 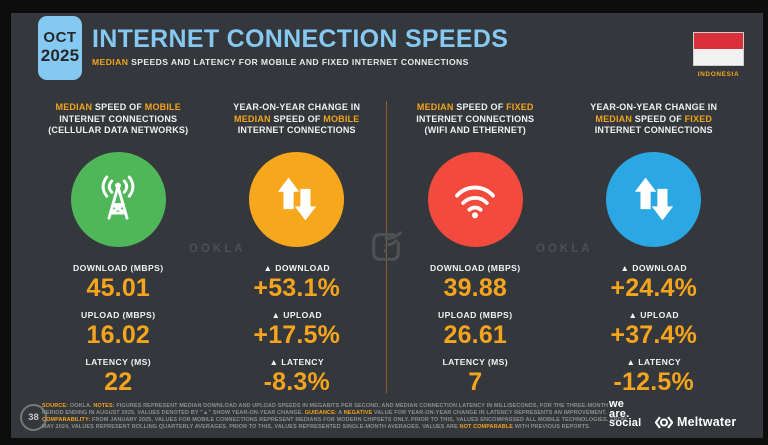 I want to click on stat-value: +24.4%, so click(x=654, y=287).